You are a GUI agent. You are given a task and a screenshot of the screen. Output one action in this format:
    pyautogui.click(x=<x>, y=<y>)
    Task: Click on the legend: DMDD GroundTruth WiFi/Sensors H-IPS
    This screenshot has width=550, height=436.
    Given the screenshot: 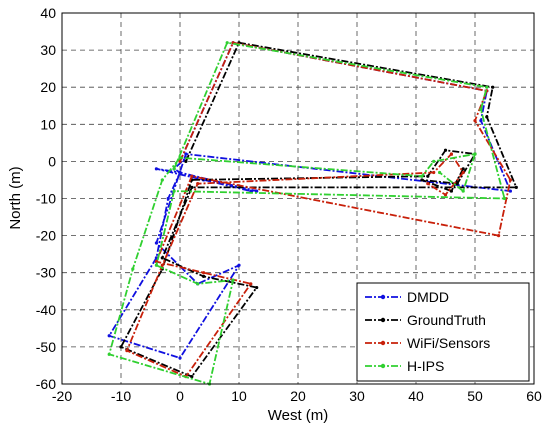 What is the action you would take?
    pyautogui.click(x=443, y=332)
    